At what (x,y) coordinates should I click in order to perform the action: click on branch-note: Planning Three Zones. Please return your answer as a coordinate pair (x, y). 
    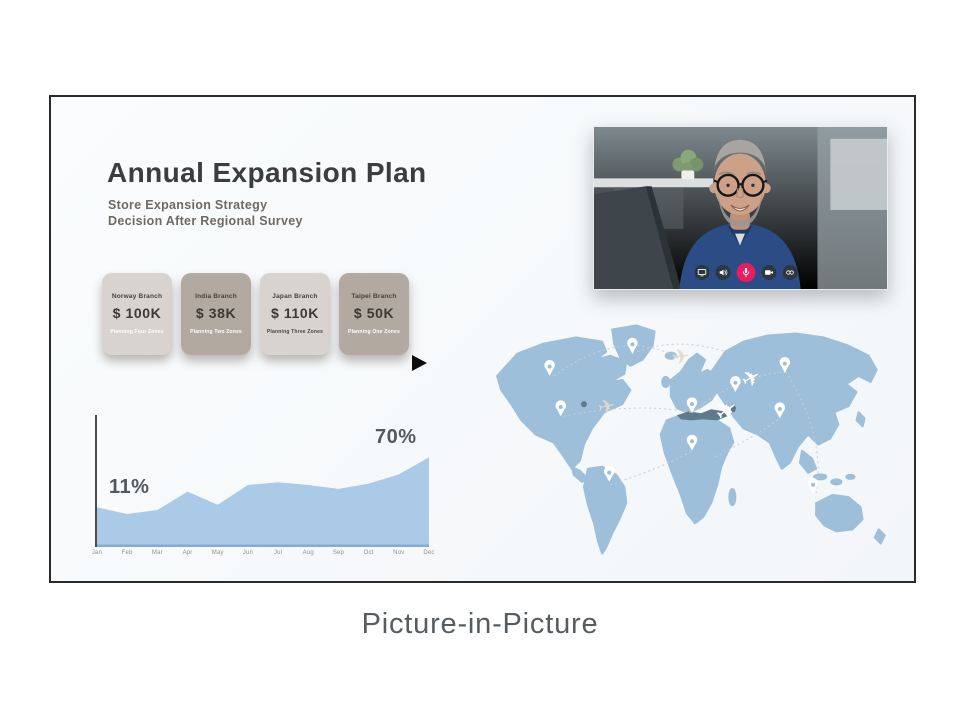
    Looking at the image, I should click on (295, 332).